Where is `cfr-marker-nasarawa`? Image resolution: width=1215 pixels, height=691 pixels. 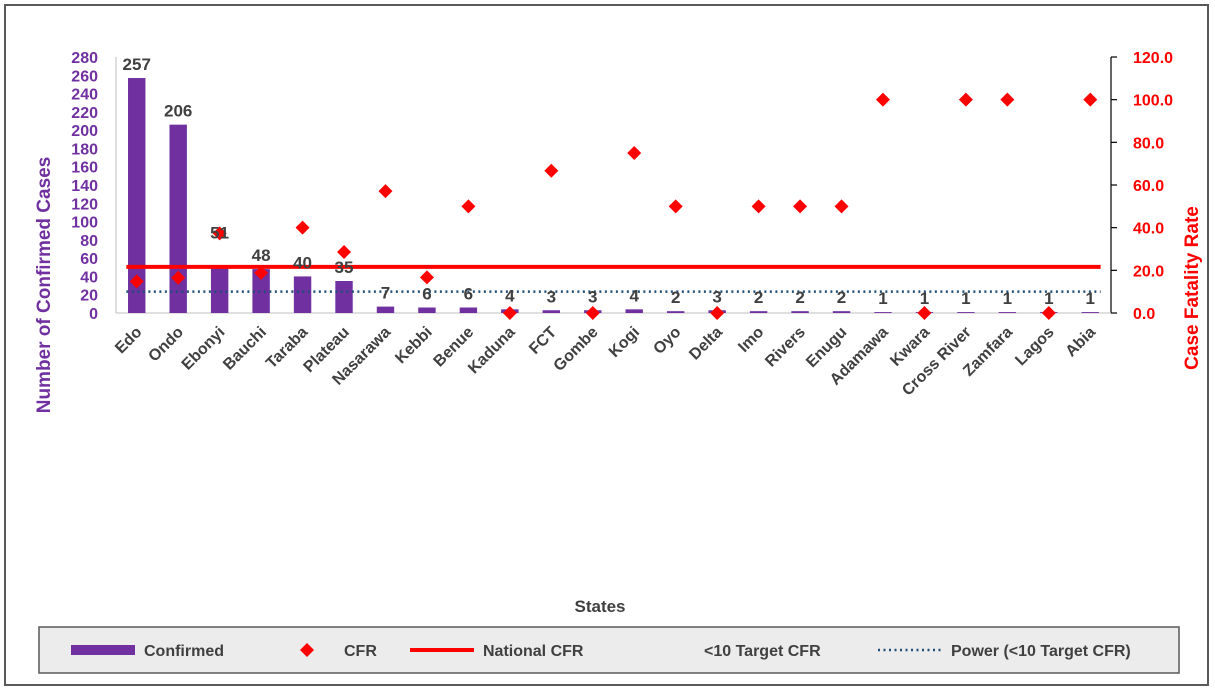 cfr-marker-nasarawa is located at coordinates (385, 191).